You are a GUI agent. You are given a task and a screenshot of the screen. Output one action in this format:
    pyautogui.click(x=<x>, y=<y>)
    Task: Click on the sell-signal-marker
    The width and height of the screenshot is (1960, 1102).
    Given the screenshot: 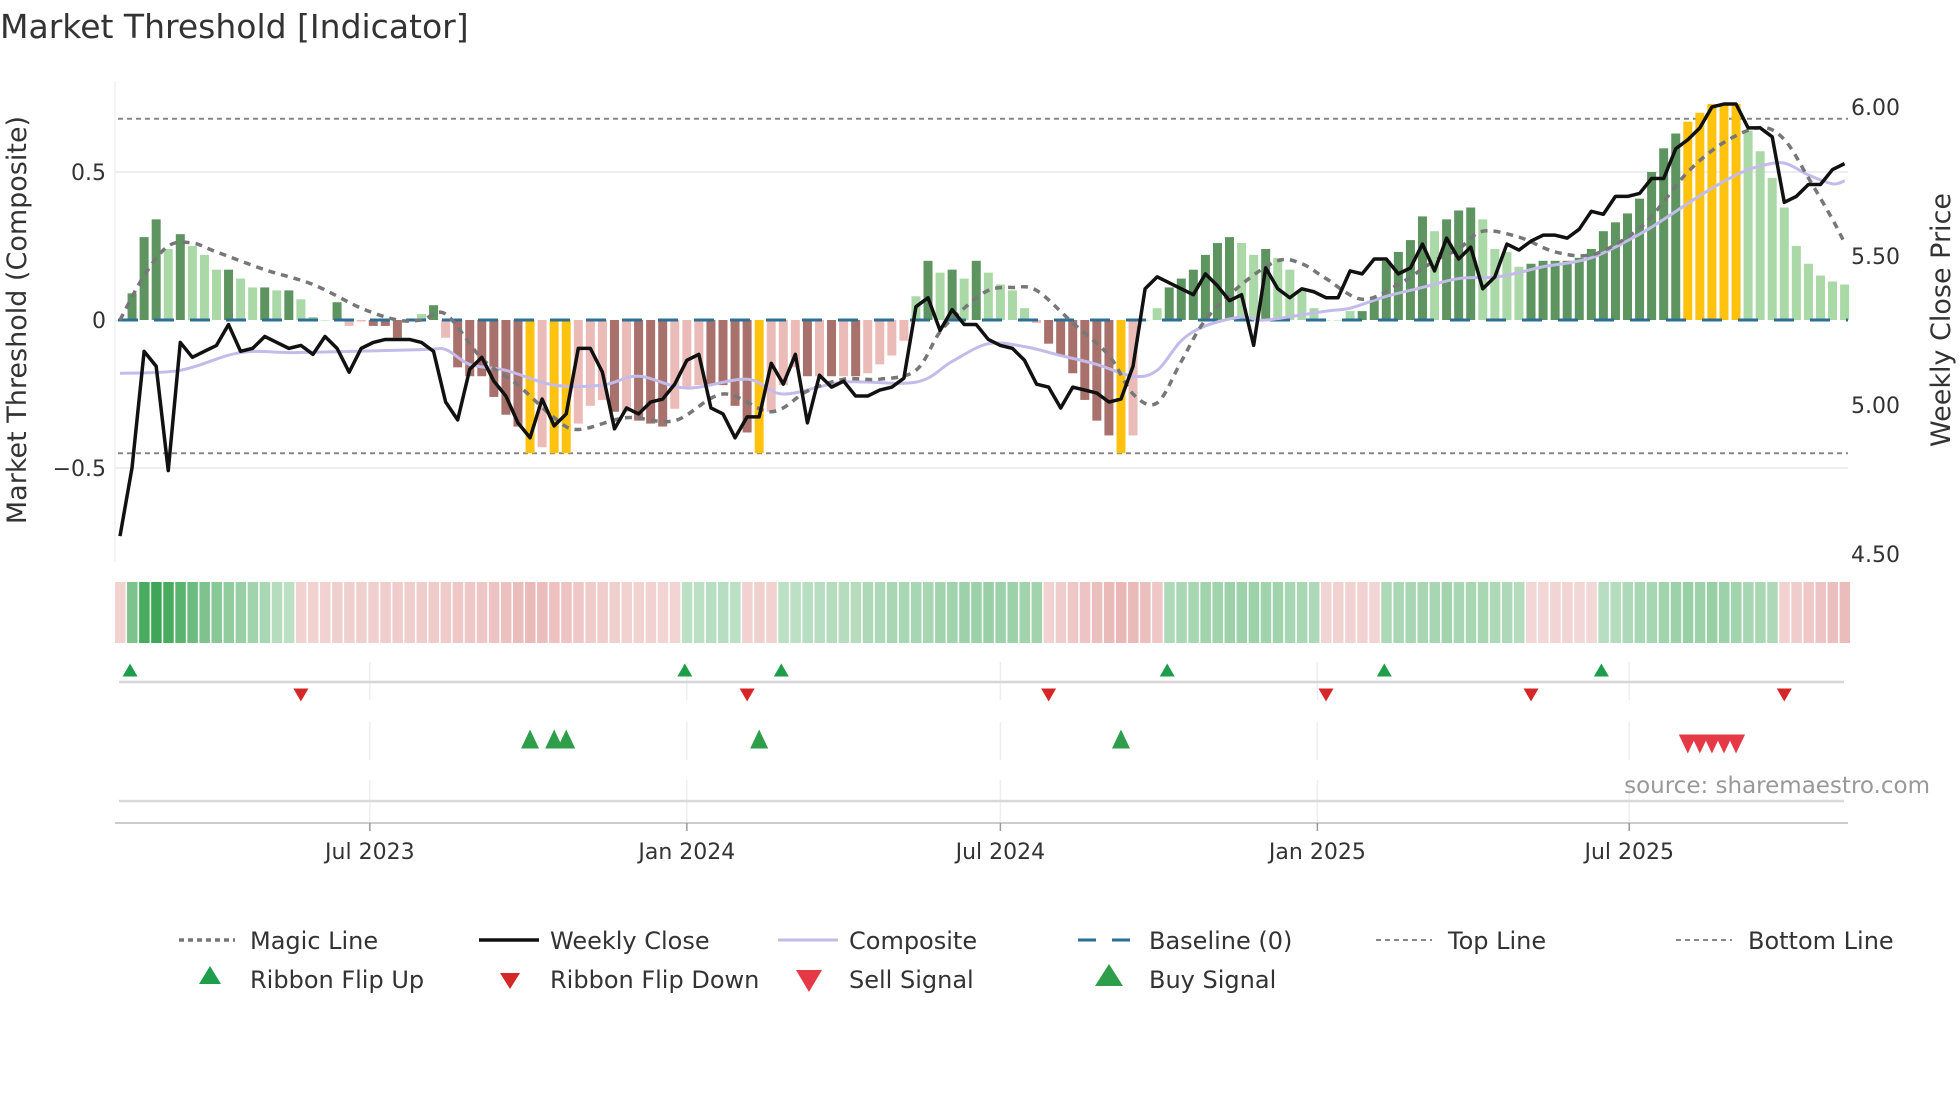 What is the action you would take?
    pyautogui.click(x=1711, y=744)
    